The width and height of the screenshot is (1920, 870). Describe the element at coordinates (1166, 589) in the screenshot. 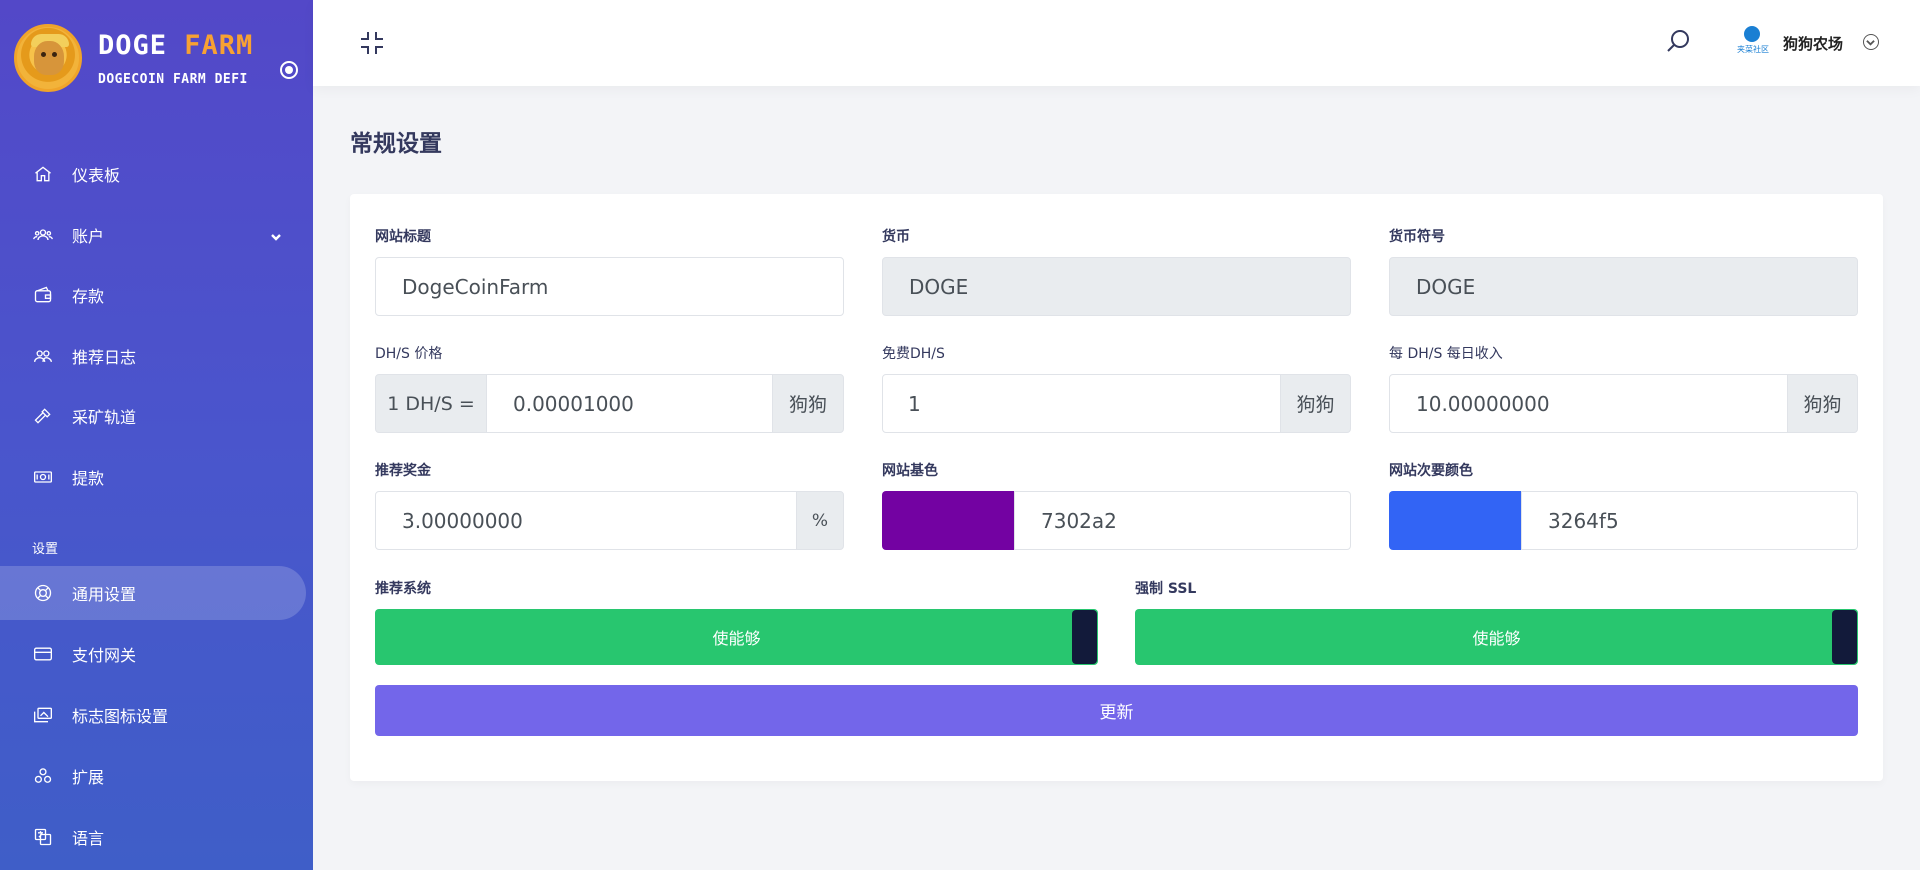

I see `force-ssl-label: 强制 SSL` at that location.